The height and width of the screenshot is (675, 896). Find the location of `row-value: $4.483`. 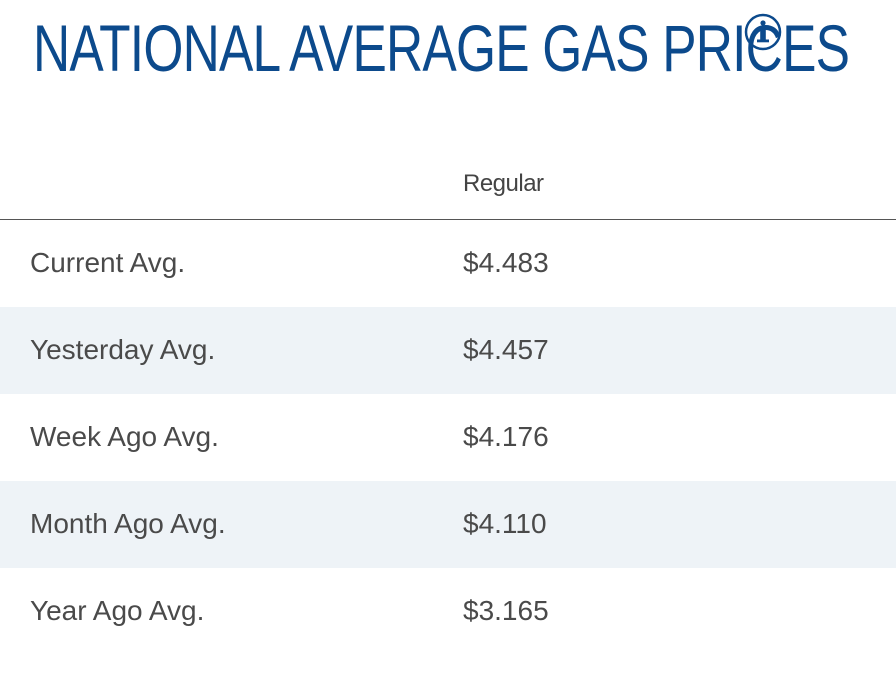

row-value: $4.483 is located at coordinates (506, 262).